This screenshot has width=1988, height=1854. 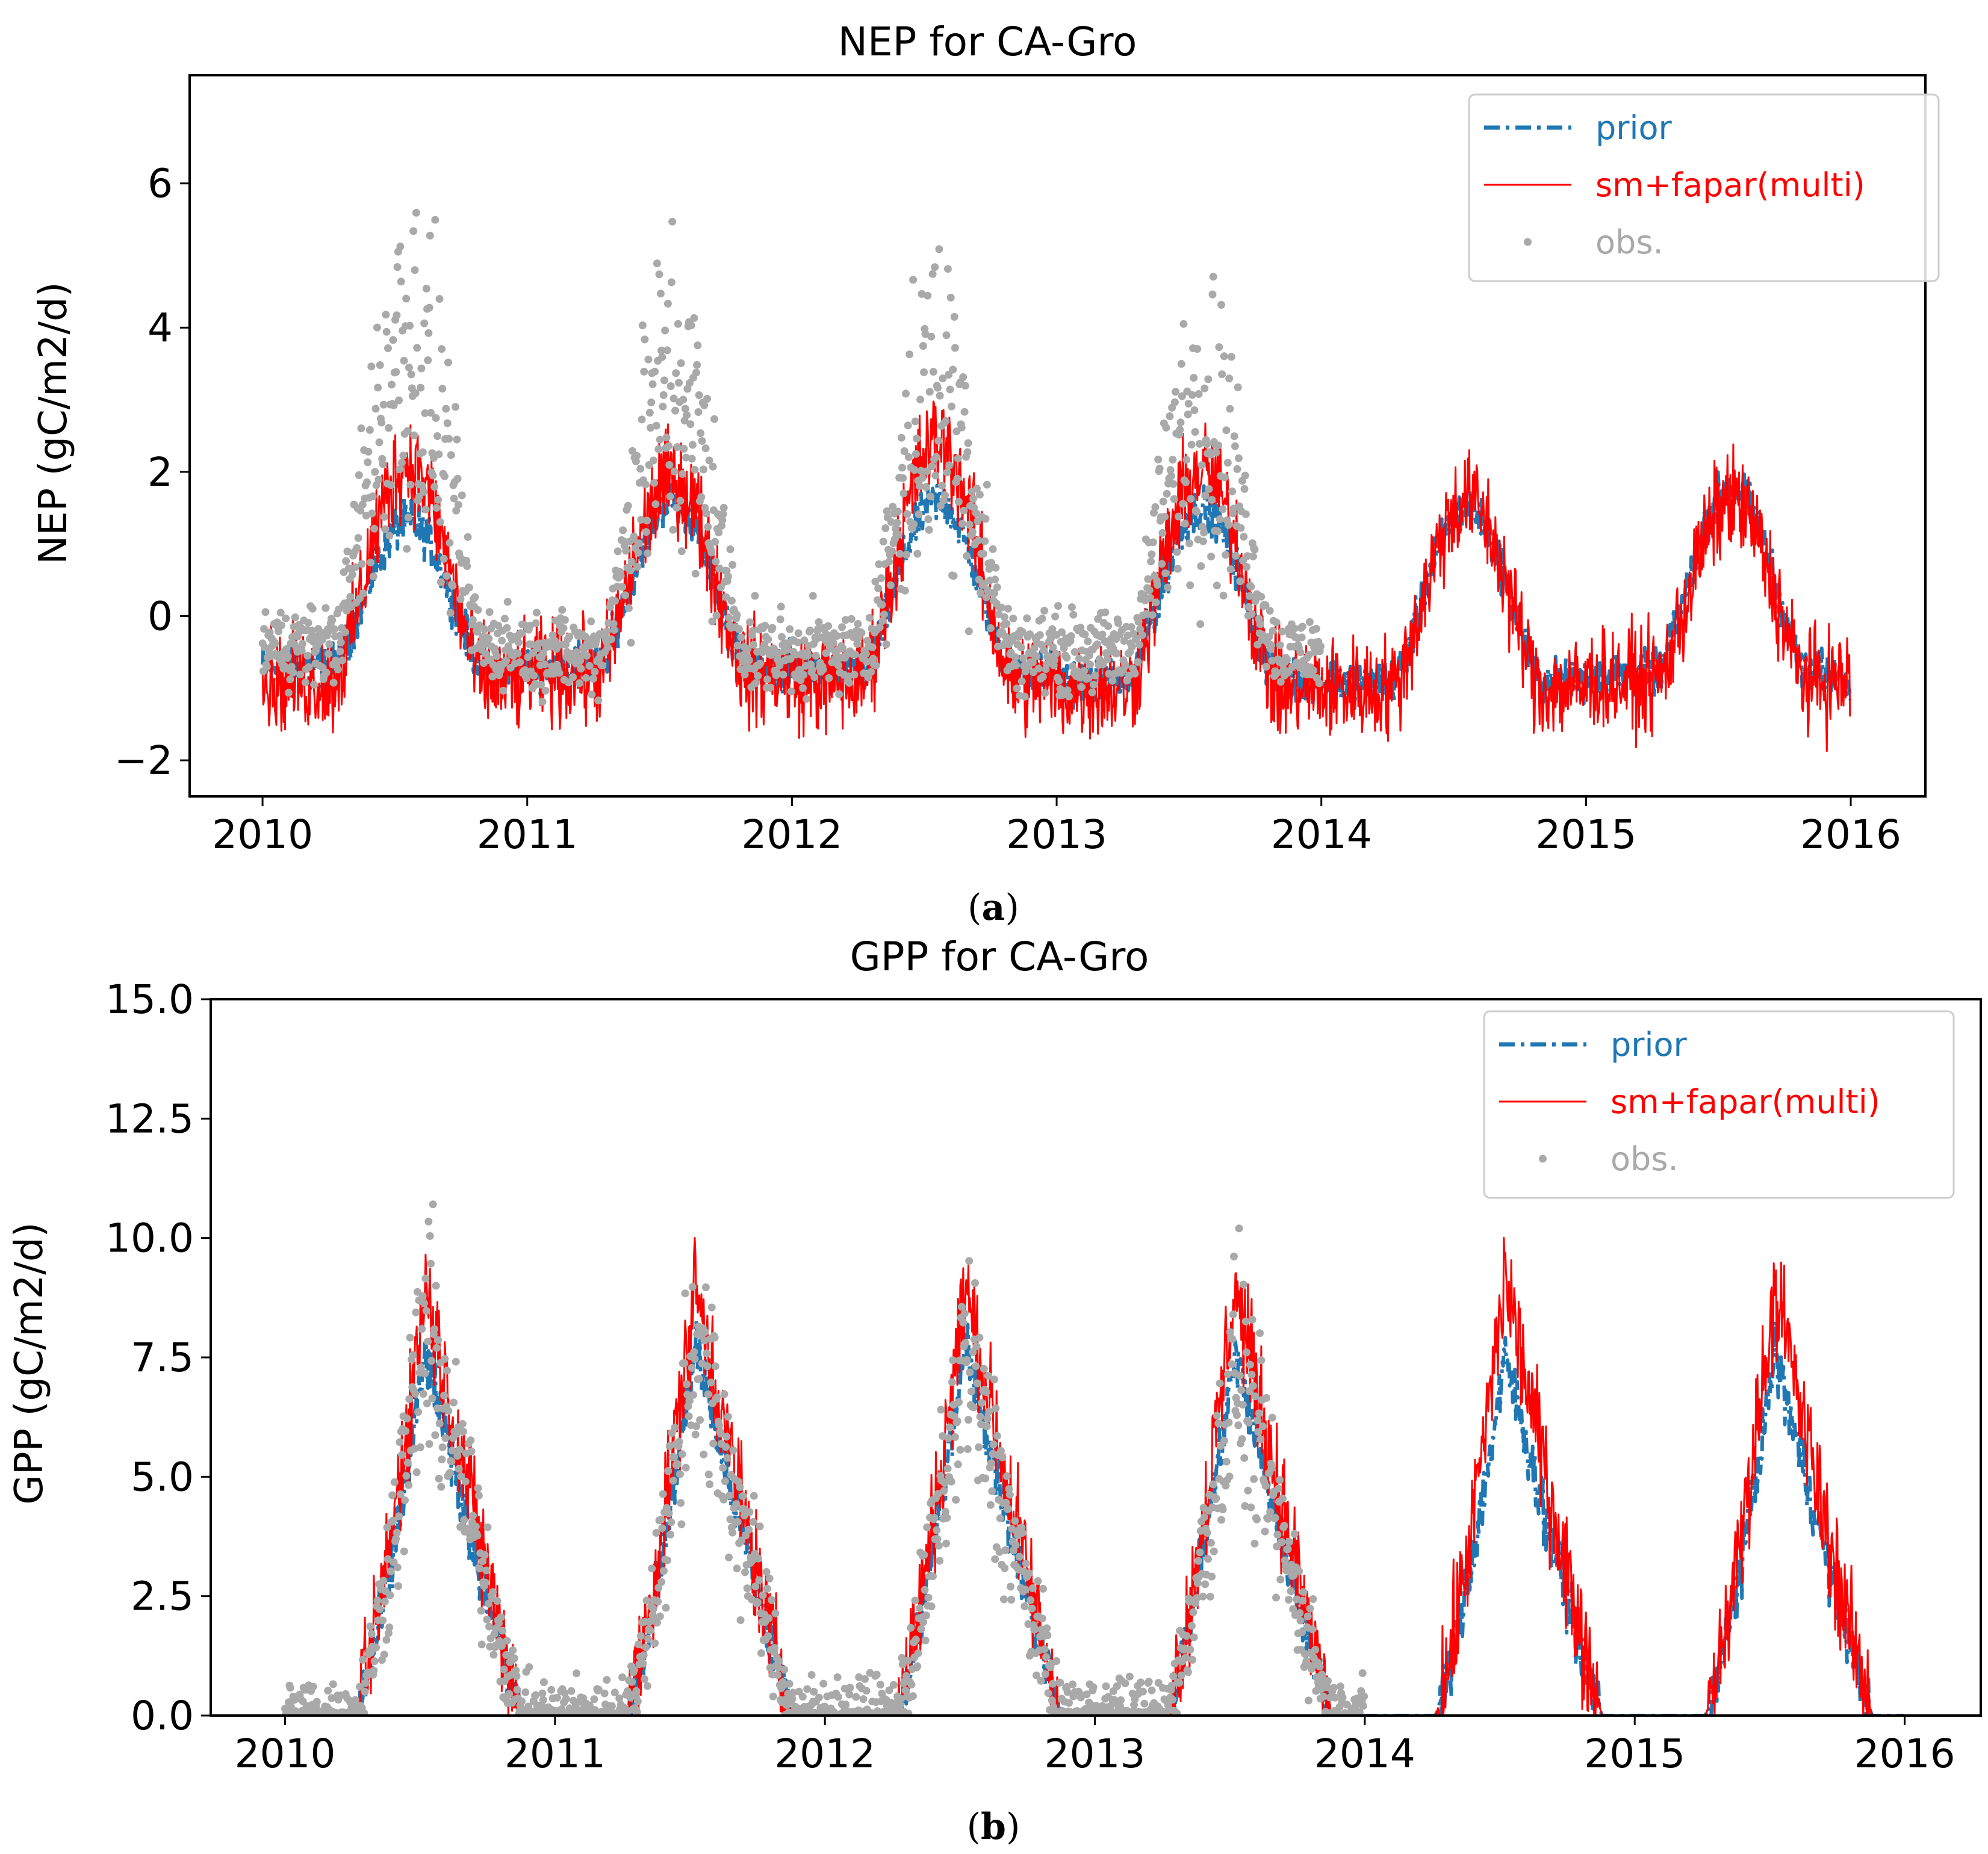 What do you see at coordinates (1364, 1754) in the screenshot?
I see `x-tick-label: 2014` at bounding box center [1364, 1754].